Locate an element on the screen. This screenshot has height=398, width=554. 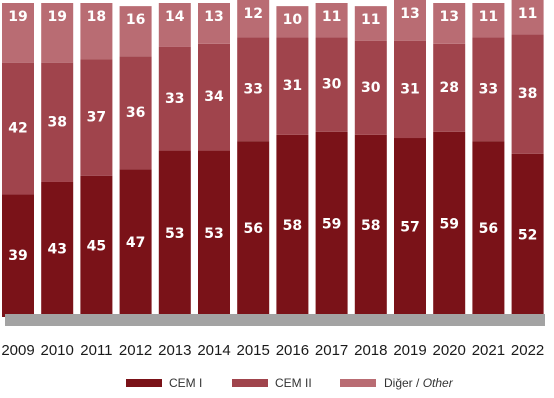
bar-value-label: 34 is located at coordinates (214, 97).